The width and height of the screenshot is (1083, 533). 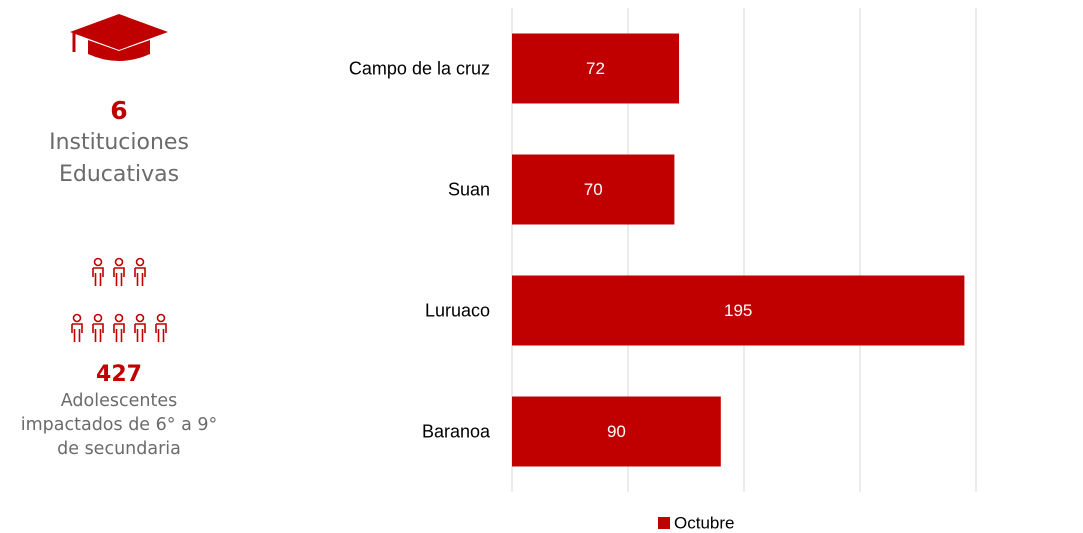 I want to click on data-label: 90, so click(x=616, y=431).